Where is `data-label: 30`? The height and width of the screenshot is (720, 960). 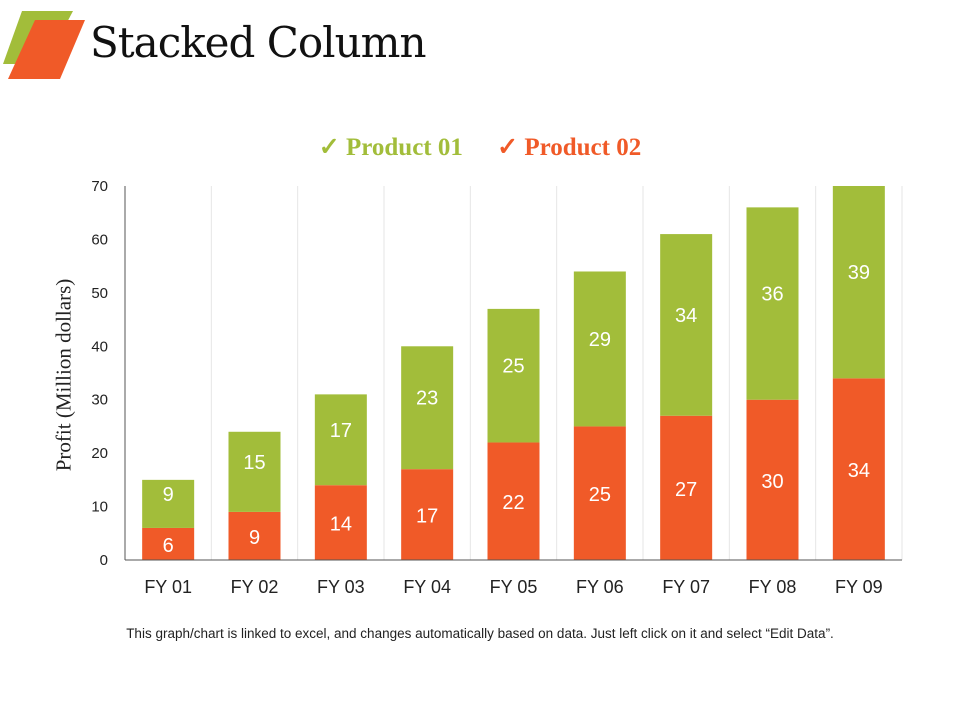 data-label: 30 is located at coordinates (772, 482).